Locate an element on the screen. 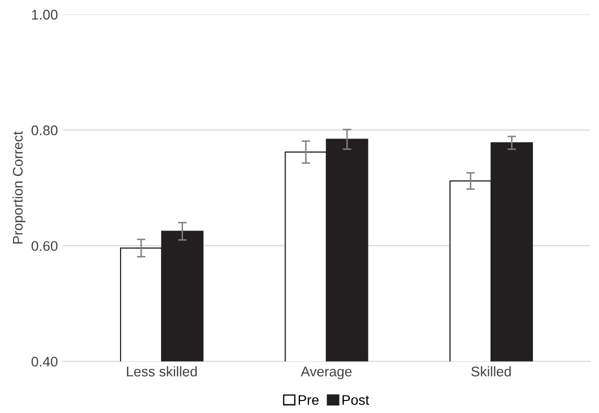 The height and width of the screenshot is (413, 599). y-tick-label: 0.60 is located at coordinates (45, 246).